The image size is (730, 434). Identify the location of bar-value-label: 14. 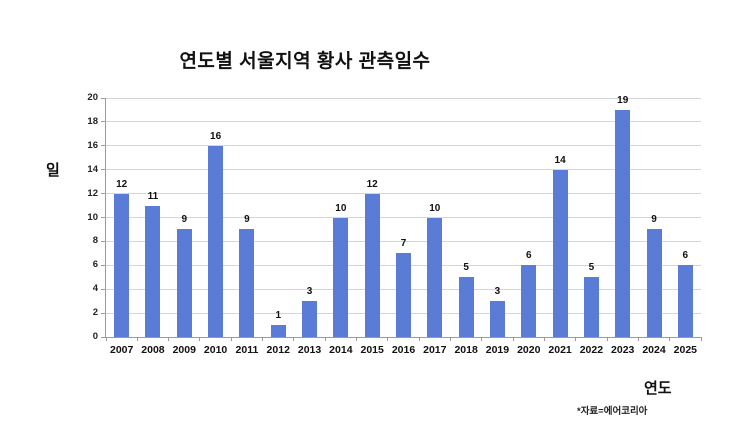
(560, 160).